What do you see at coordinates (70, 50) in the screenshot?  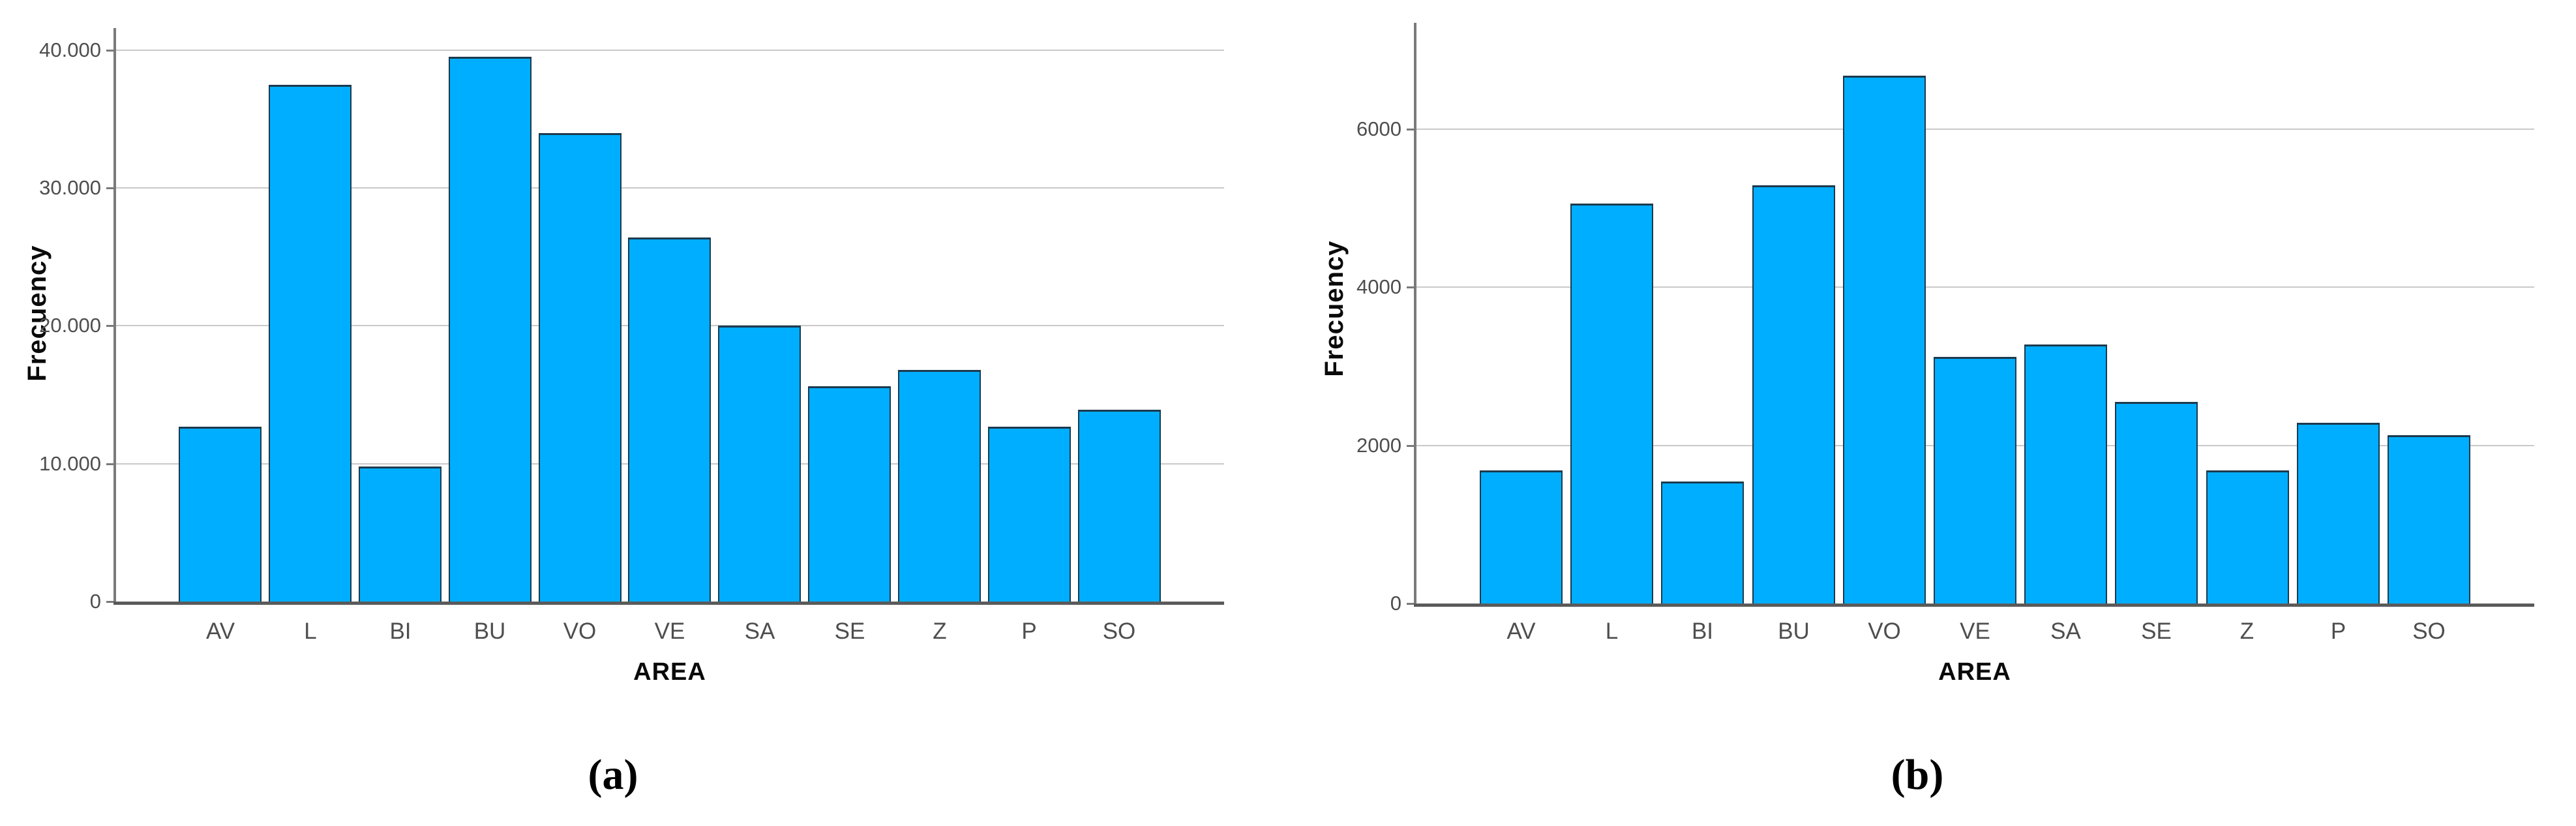 I see `y-tick-label: 40.000` at bounding box center [70, 50].